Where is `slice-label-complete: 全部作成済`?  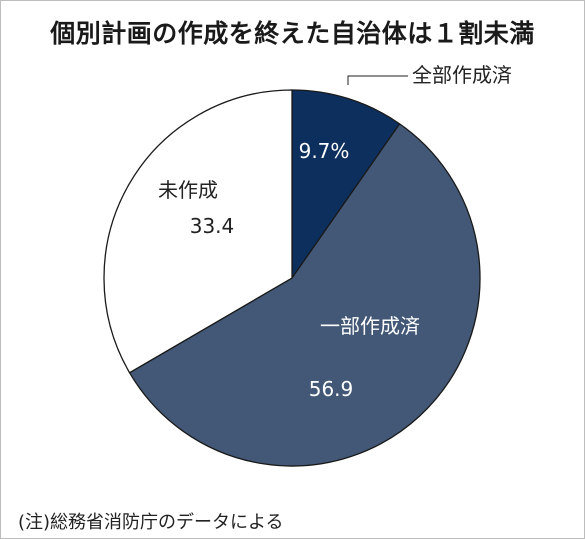 slice-label-complete: 全部作成済 is located at coordinates (462, 75).